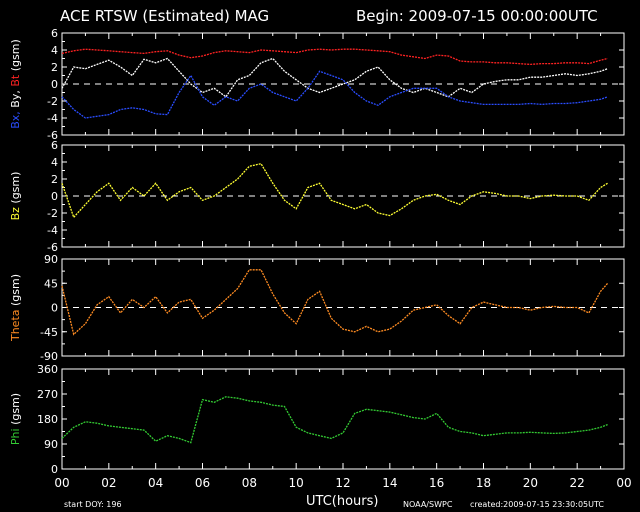  Describe the element at coordinates (47, 394) in the screenshot. I see `y-tick-label: 270` at that location.